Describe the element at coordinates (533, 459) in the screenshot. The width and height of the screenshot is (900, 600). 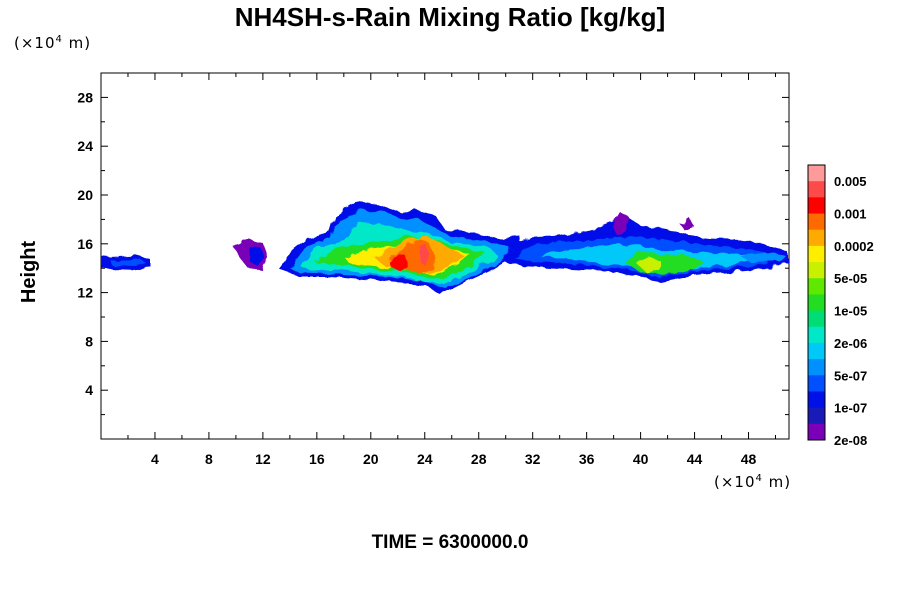
I see `x-tick-label: 32` at that location.